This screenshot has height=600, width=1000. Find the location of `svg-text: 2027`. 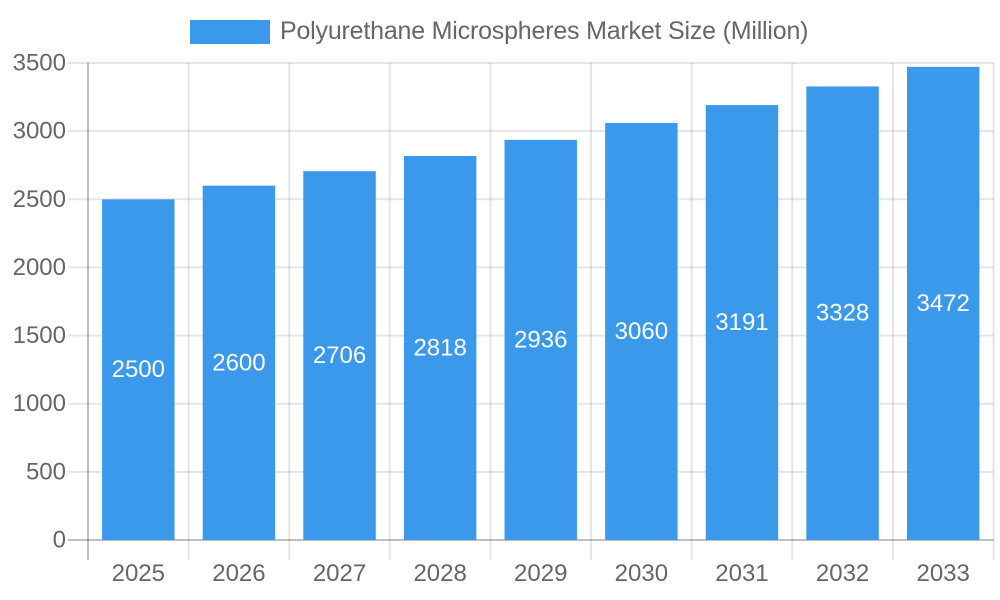

svg-text: 2027 is located at coordinates (339, 573).